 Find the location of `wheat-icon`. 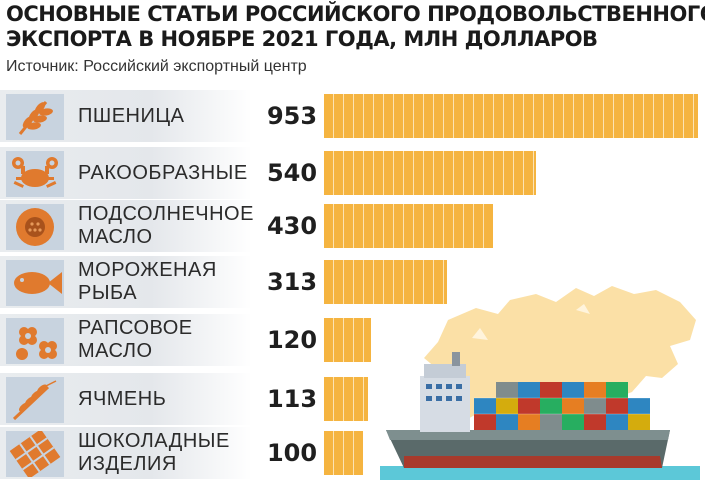

wheat-icon is located at coordinates (35, 117).